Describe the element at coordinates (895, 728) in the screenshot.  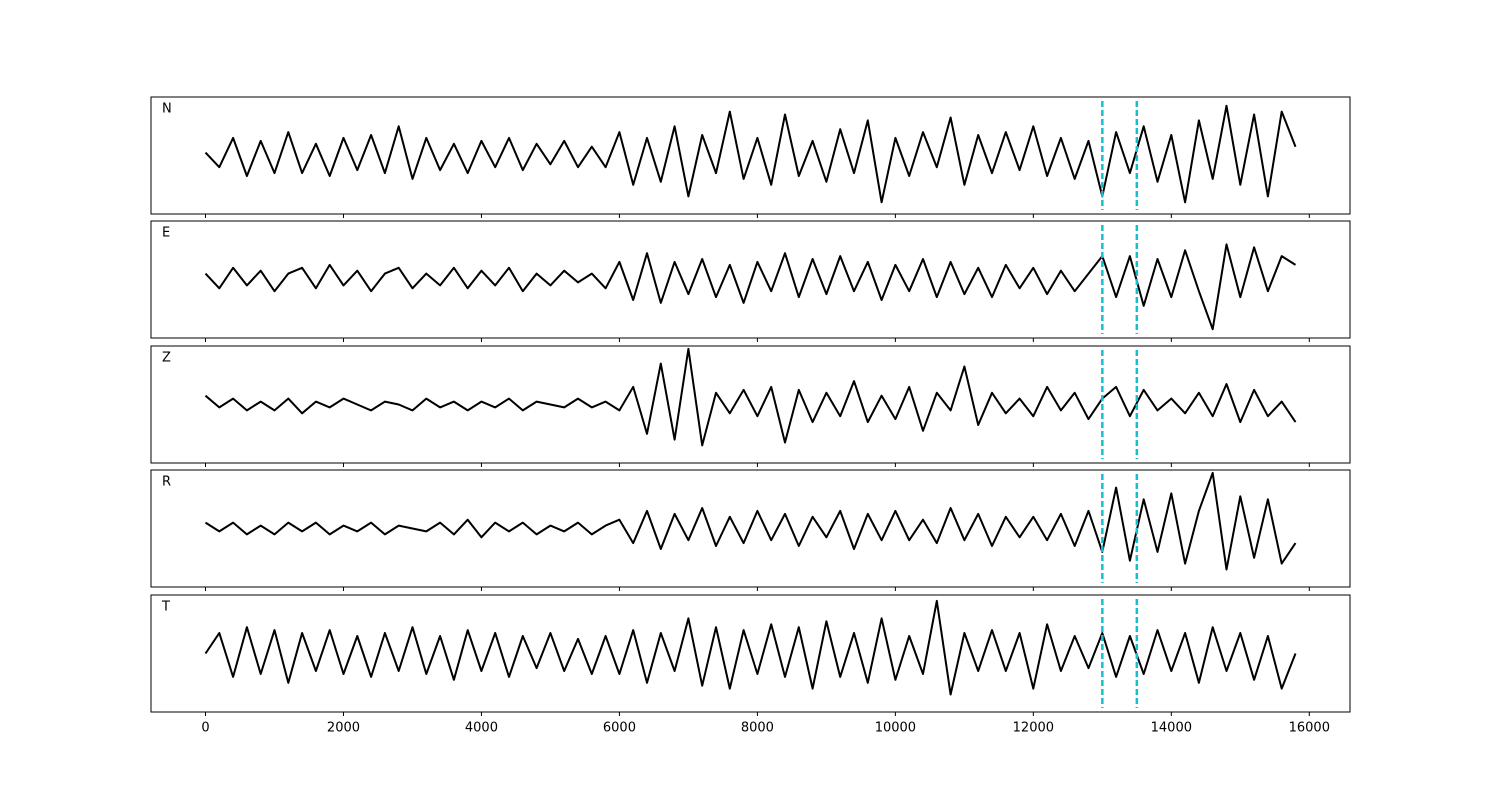
I see `x-tick-label: 10000` at that location.